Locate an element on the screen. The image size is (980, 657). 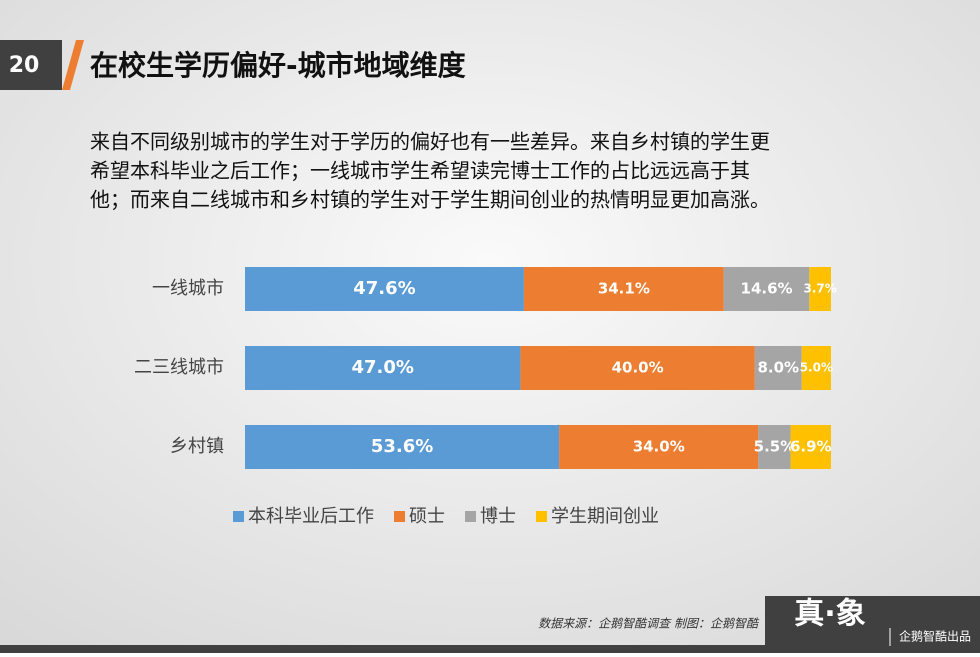
value-label: 3.7% is located at coordinates (820, 289).